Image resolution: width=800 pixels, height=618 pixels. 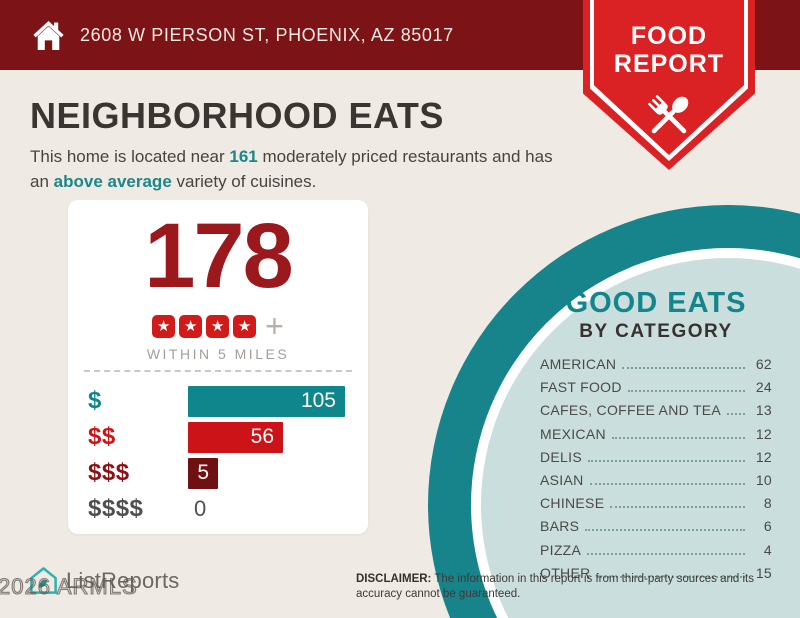 I want to click on ribbon-title-line2: REPORT, so click(x=669, y=64).